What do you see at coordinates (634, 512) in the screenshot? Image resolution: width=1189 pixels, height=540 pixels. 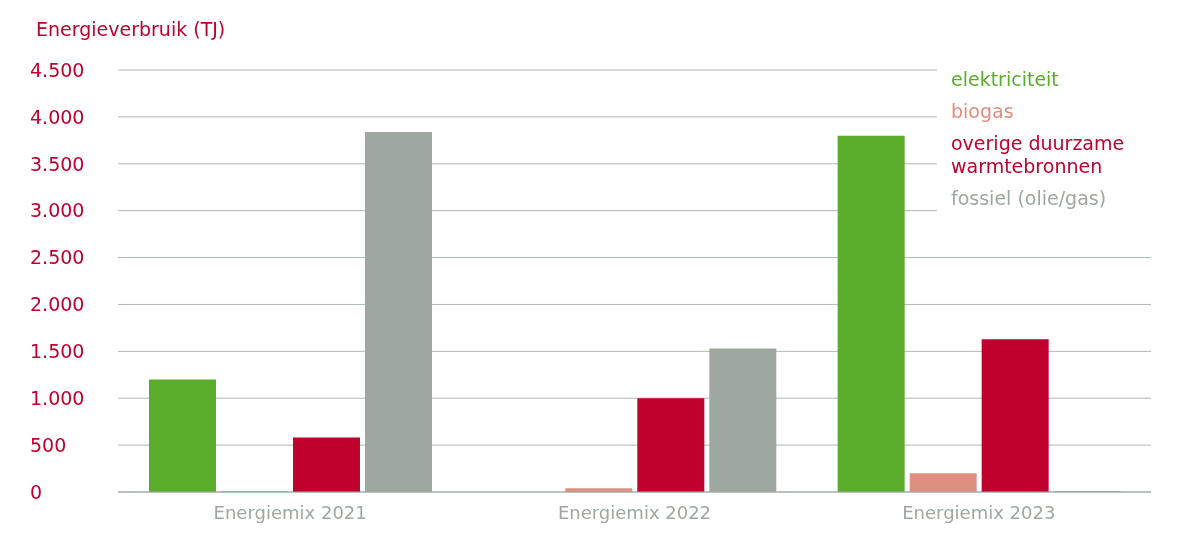 I see `x-tick-label: Energiemix 2022` at bounding box center [634, 512].